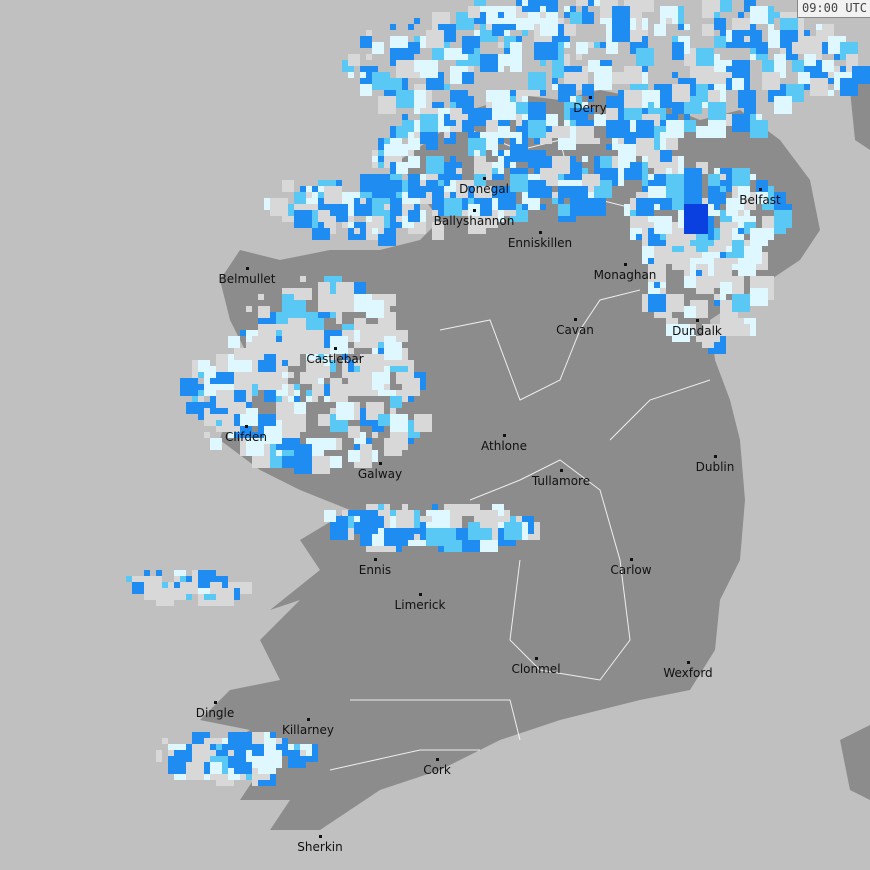 This screenshot has width=870, height=870. Describe the element at coordinates (320, 847) in the screenshot. I see `city-label: Sherkin` at that location.